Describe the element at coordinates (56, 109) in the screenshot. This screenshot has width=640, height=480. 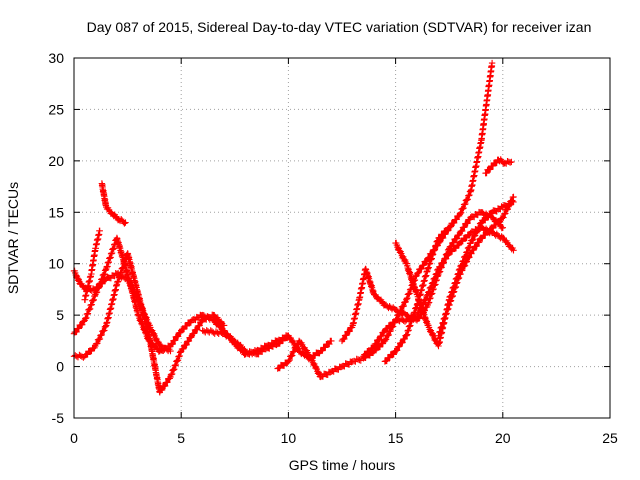
I see `y-tick-label: 25` at that location.